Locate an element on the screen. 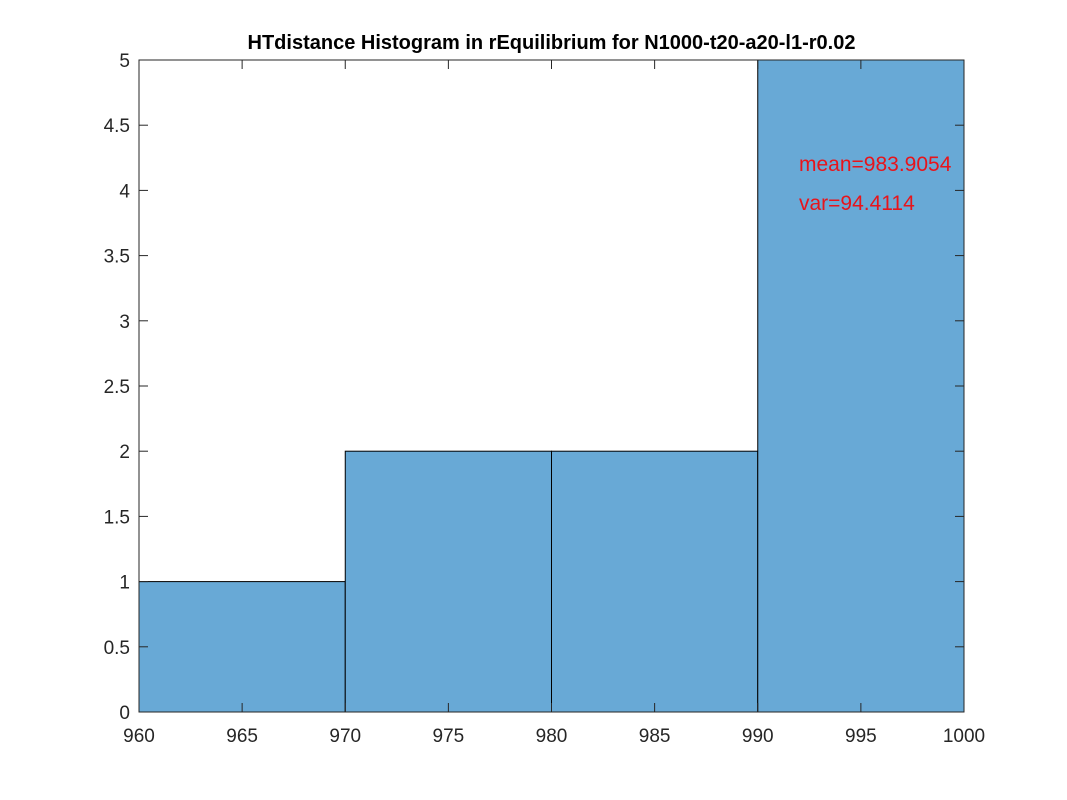 The image size is (1067, 800). y-tick-label: 0.5 is located at coordinates (117, 648).